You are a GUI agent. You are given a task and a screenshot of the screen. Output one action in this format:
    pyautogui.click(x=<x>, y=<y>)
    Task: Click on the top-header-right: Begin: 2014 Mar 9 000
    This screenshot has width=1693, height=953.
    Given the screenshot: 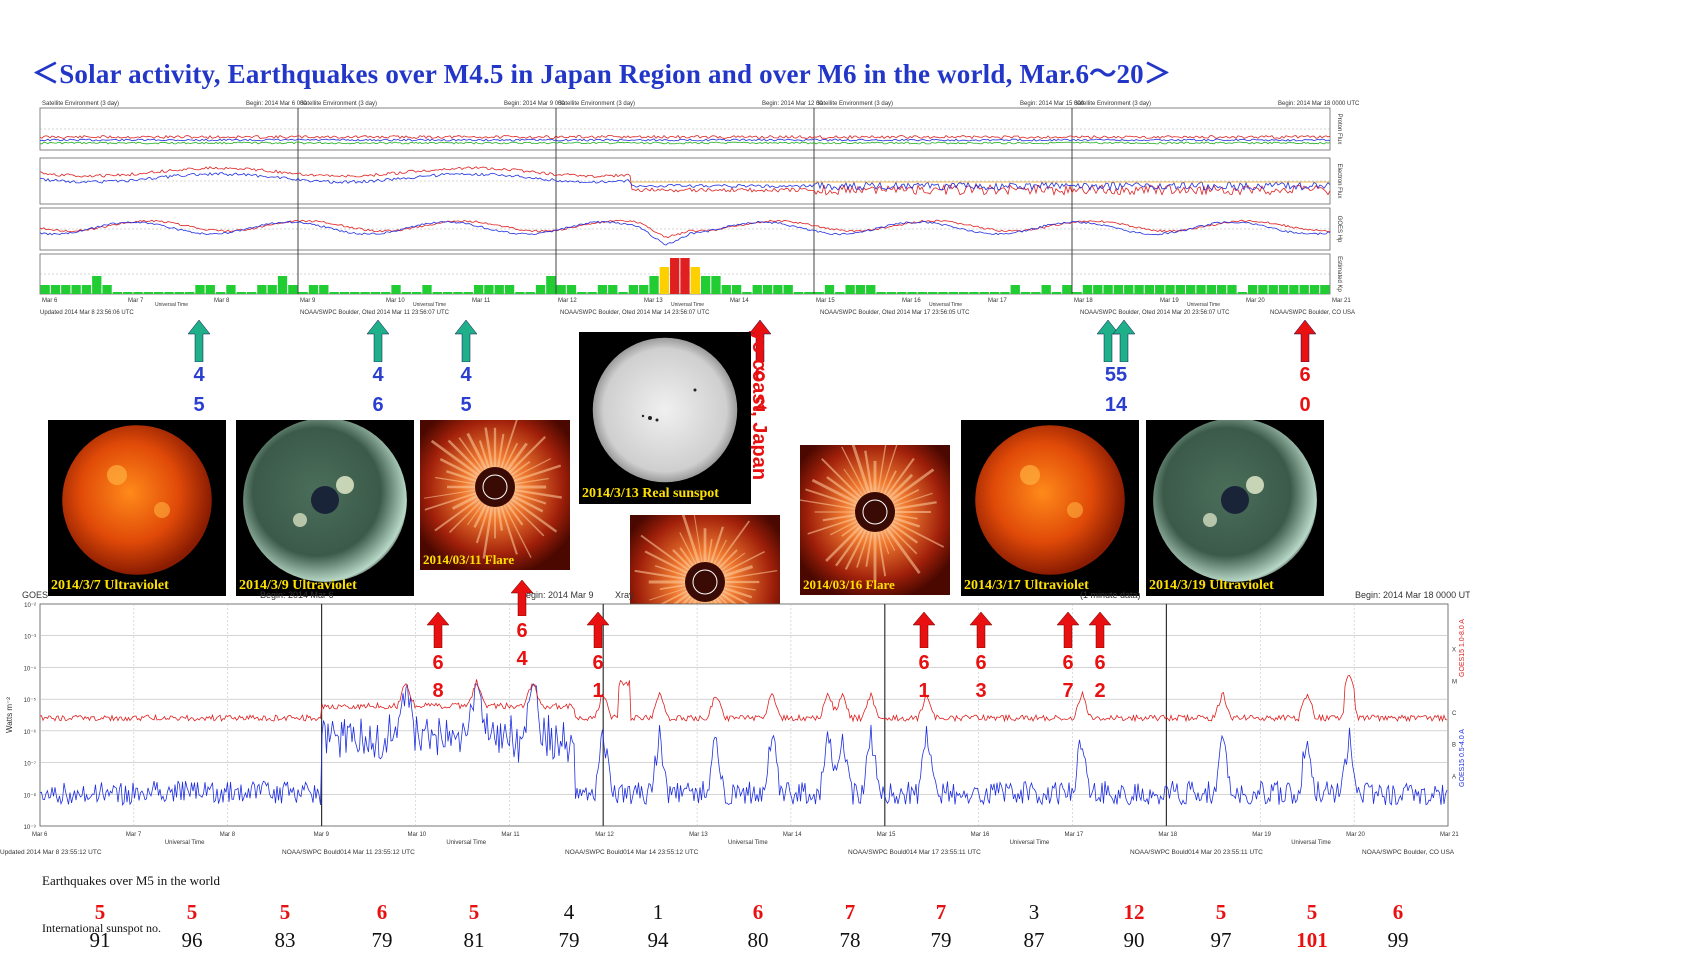 What is the action you would take?
    pyautogui.click(x=534, y=104)
    